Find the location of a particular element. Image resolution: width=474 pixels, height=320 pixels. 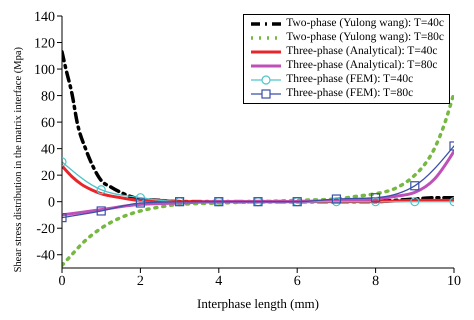

y-tick-label: 140 is located at coordinates (44, 17).